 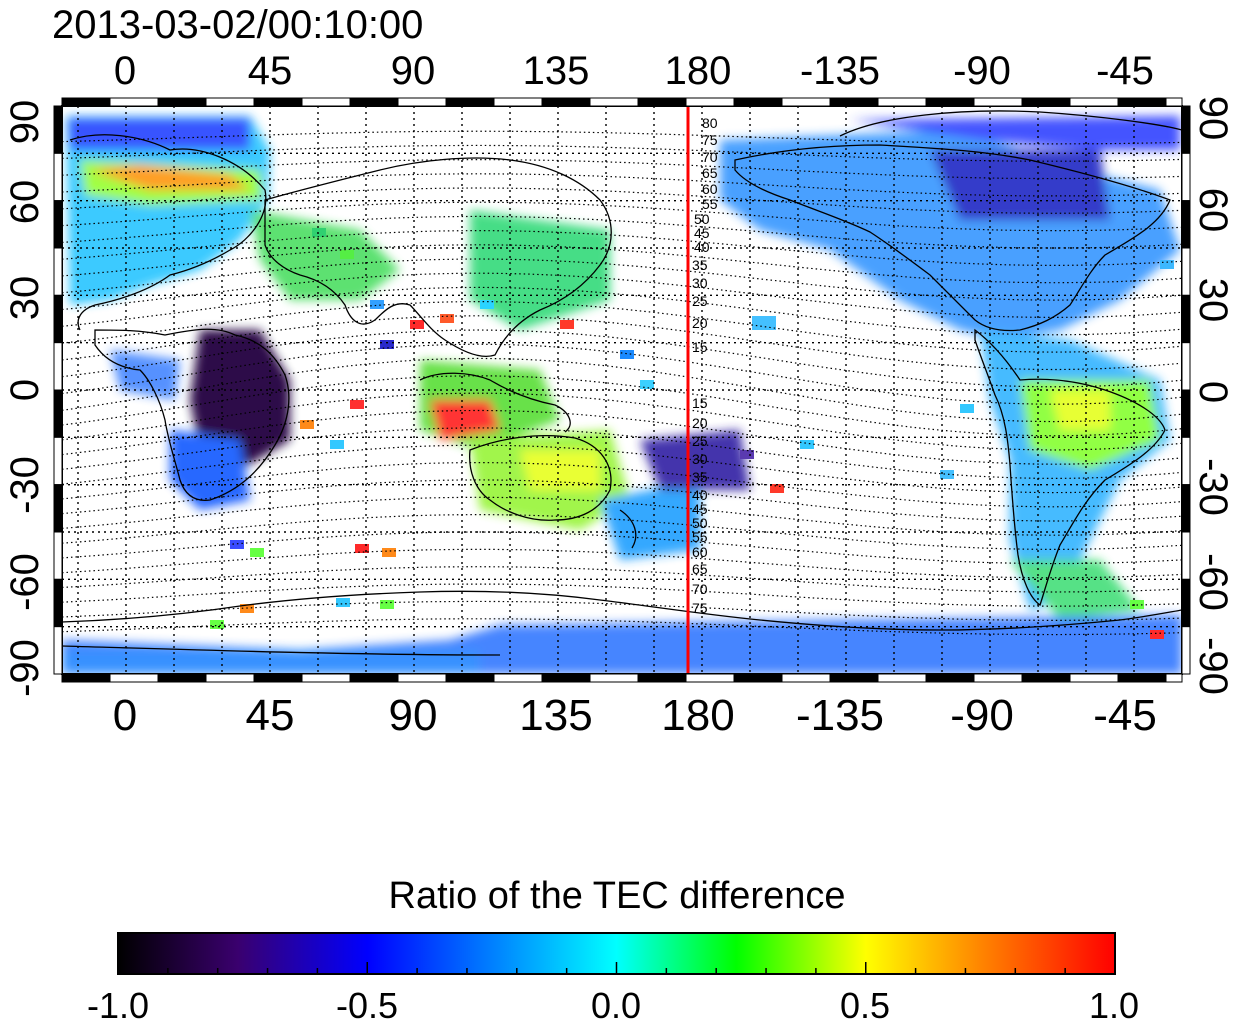 I want to click on top-lon-tick: 90, so click(x=413, y=71).